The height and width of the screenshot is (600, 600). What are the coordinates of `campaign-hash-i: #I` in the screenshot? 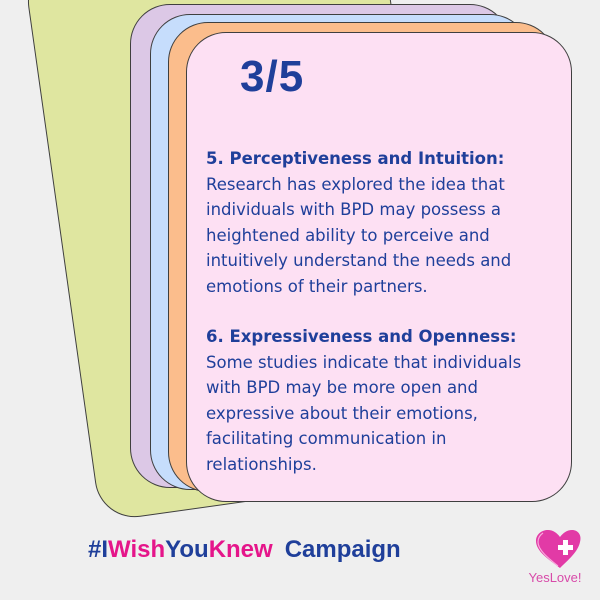 It's located at (98, 549).